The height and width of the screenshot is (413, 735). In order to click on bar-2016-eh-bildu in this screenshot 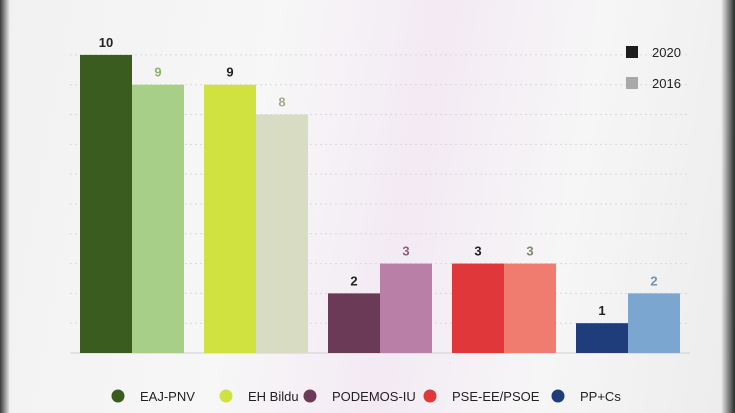, I will do `click(282, 234)`.